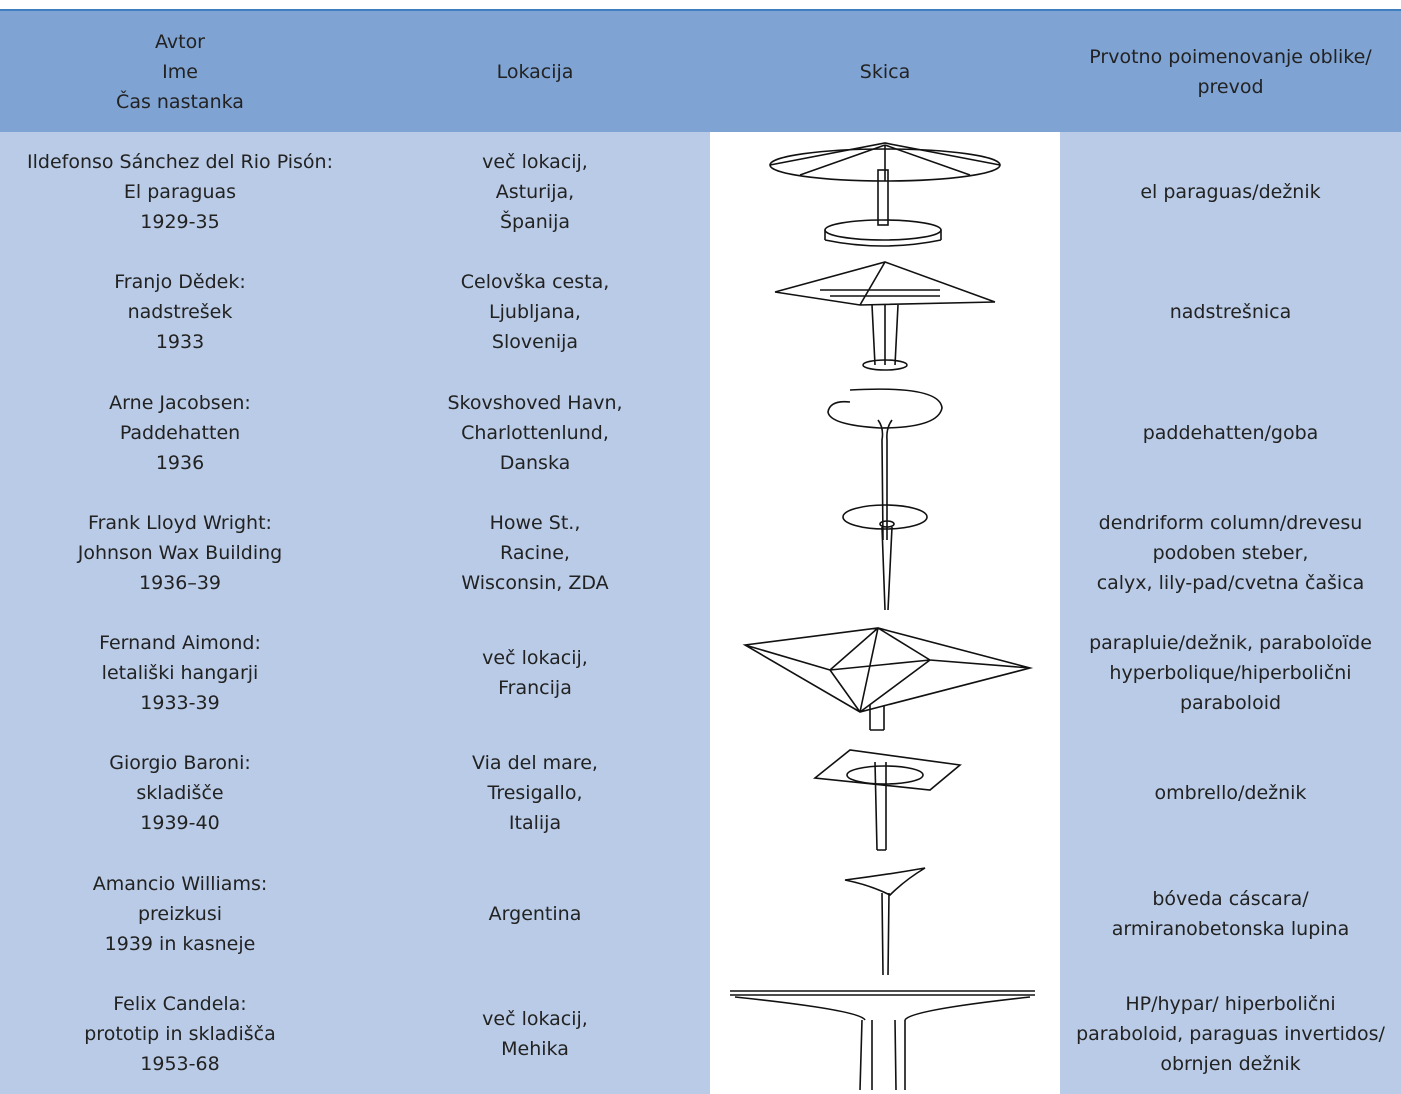 This screenshot has height=1094, width=1401. I want to click on cell-text: Celovška cesta,, so click(535, 282).